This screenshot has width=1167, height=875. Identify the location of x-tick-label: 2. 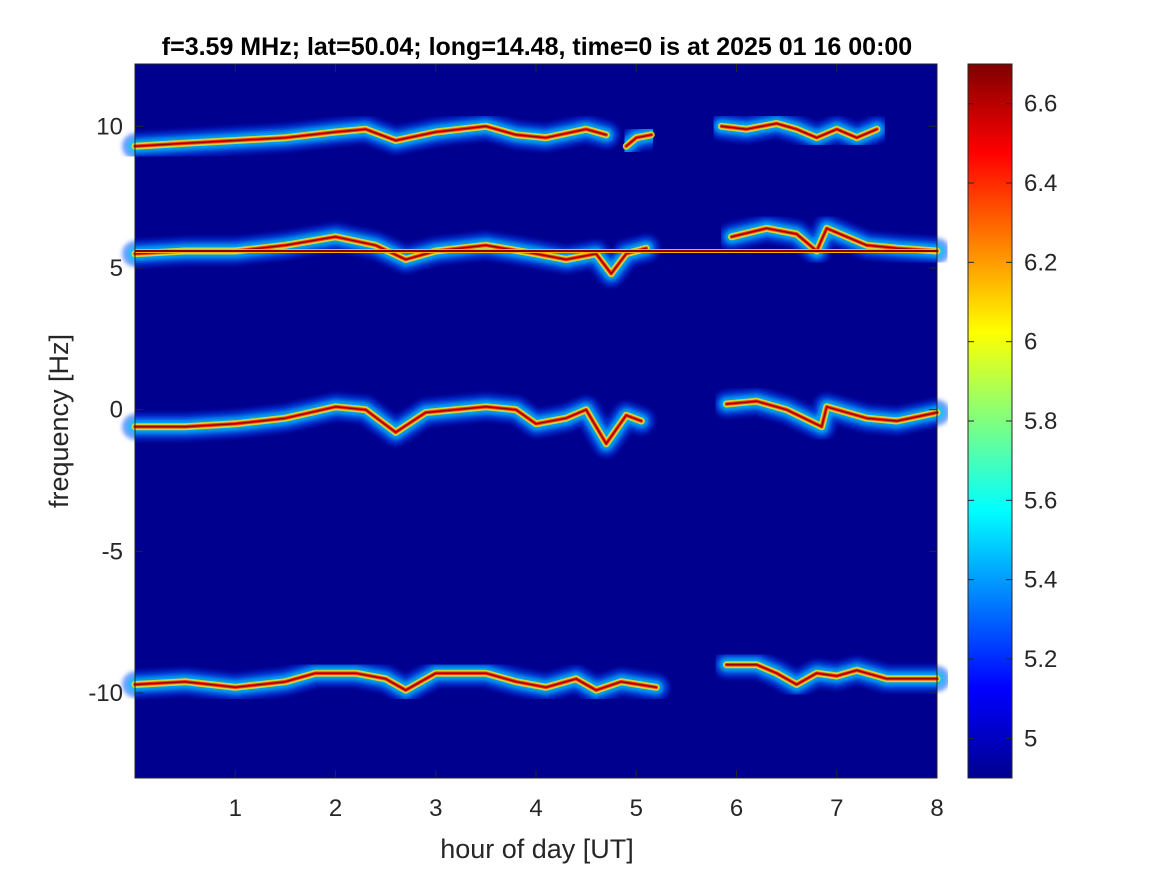
(335, 808).